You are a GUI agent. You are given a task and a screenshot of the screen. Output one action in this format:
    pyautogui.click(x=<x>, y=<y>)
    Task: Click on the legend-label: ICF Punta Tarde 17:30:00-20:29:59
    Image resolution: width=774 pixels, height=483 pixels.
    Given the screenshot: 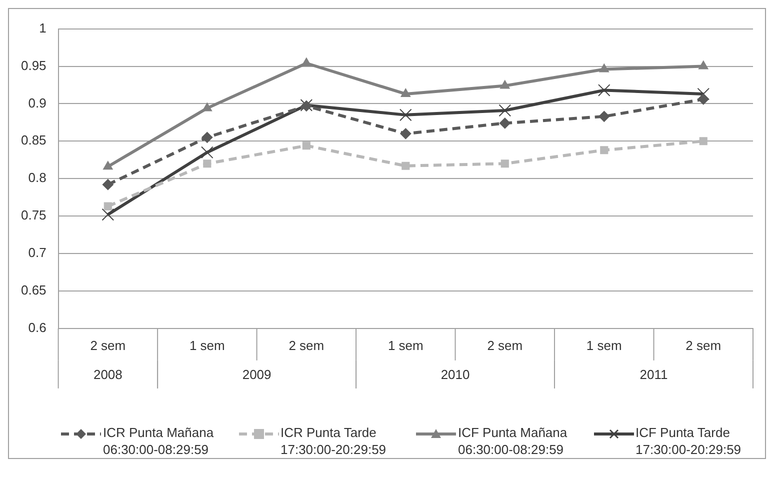 What is the action you would take?
    pyautogui.click(x=689, y=441)
    